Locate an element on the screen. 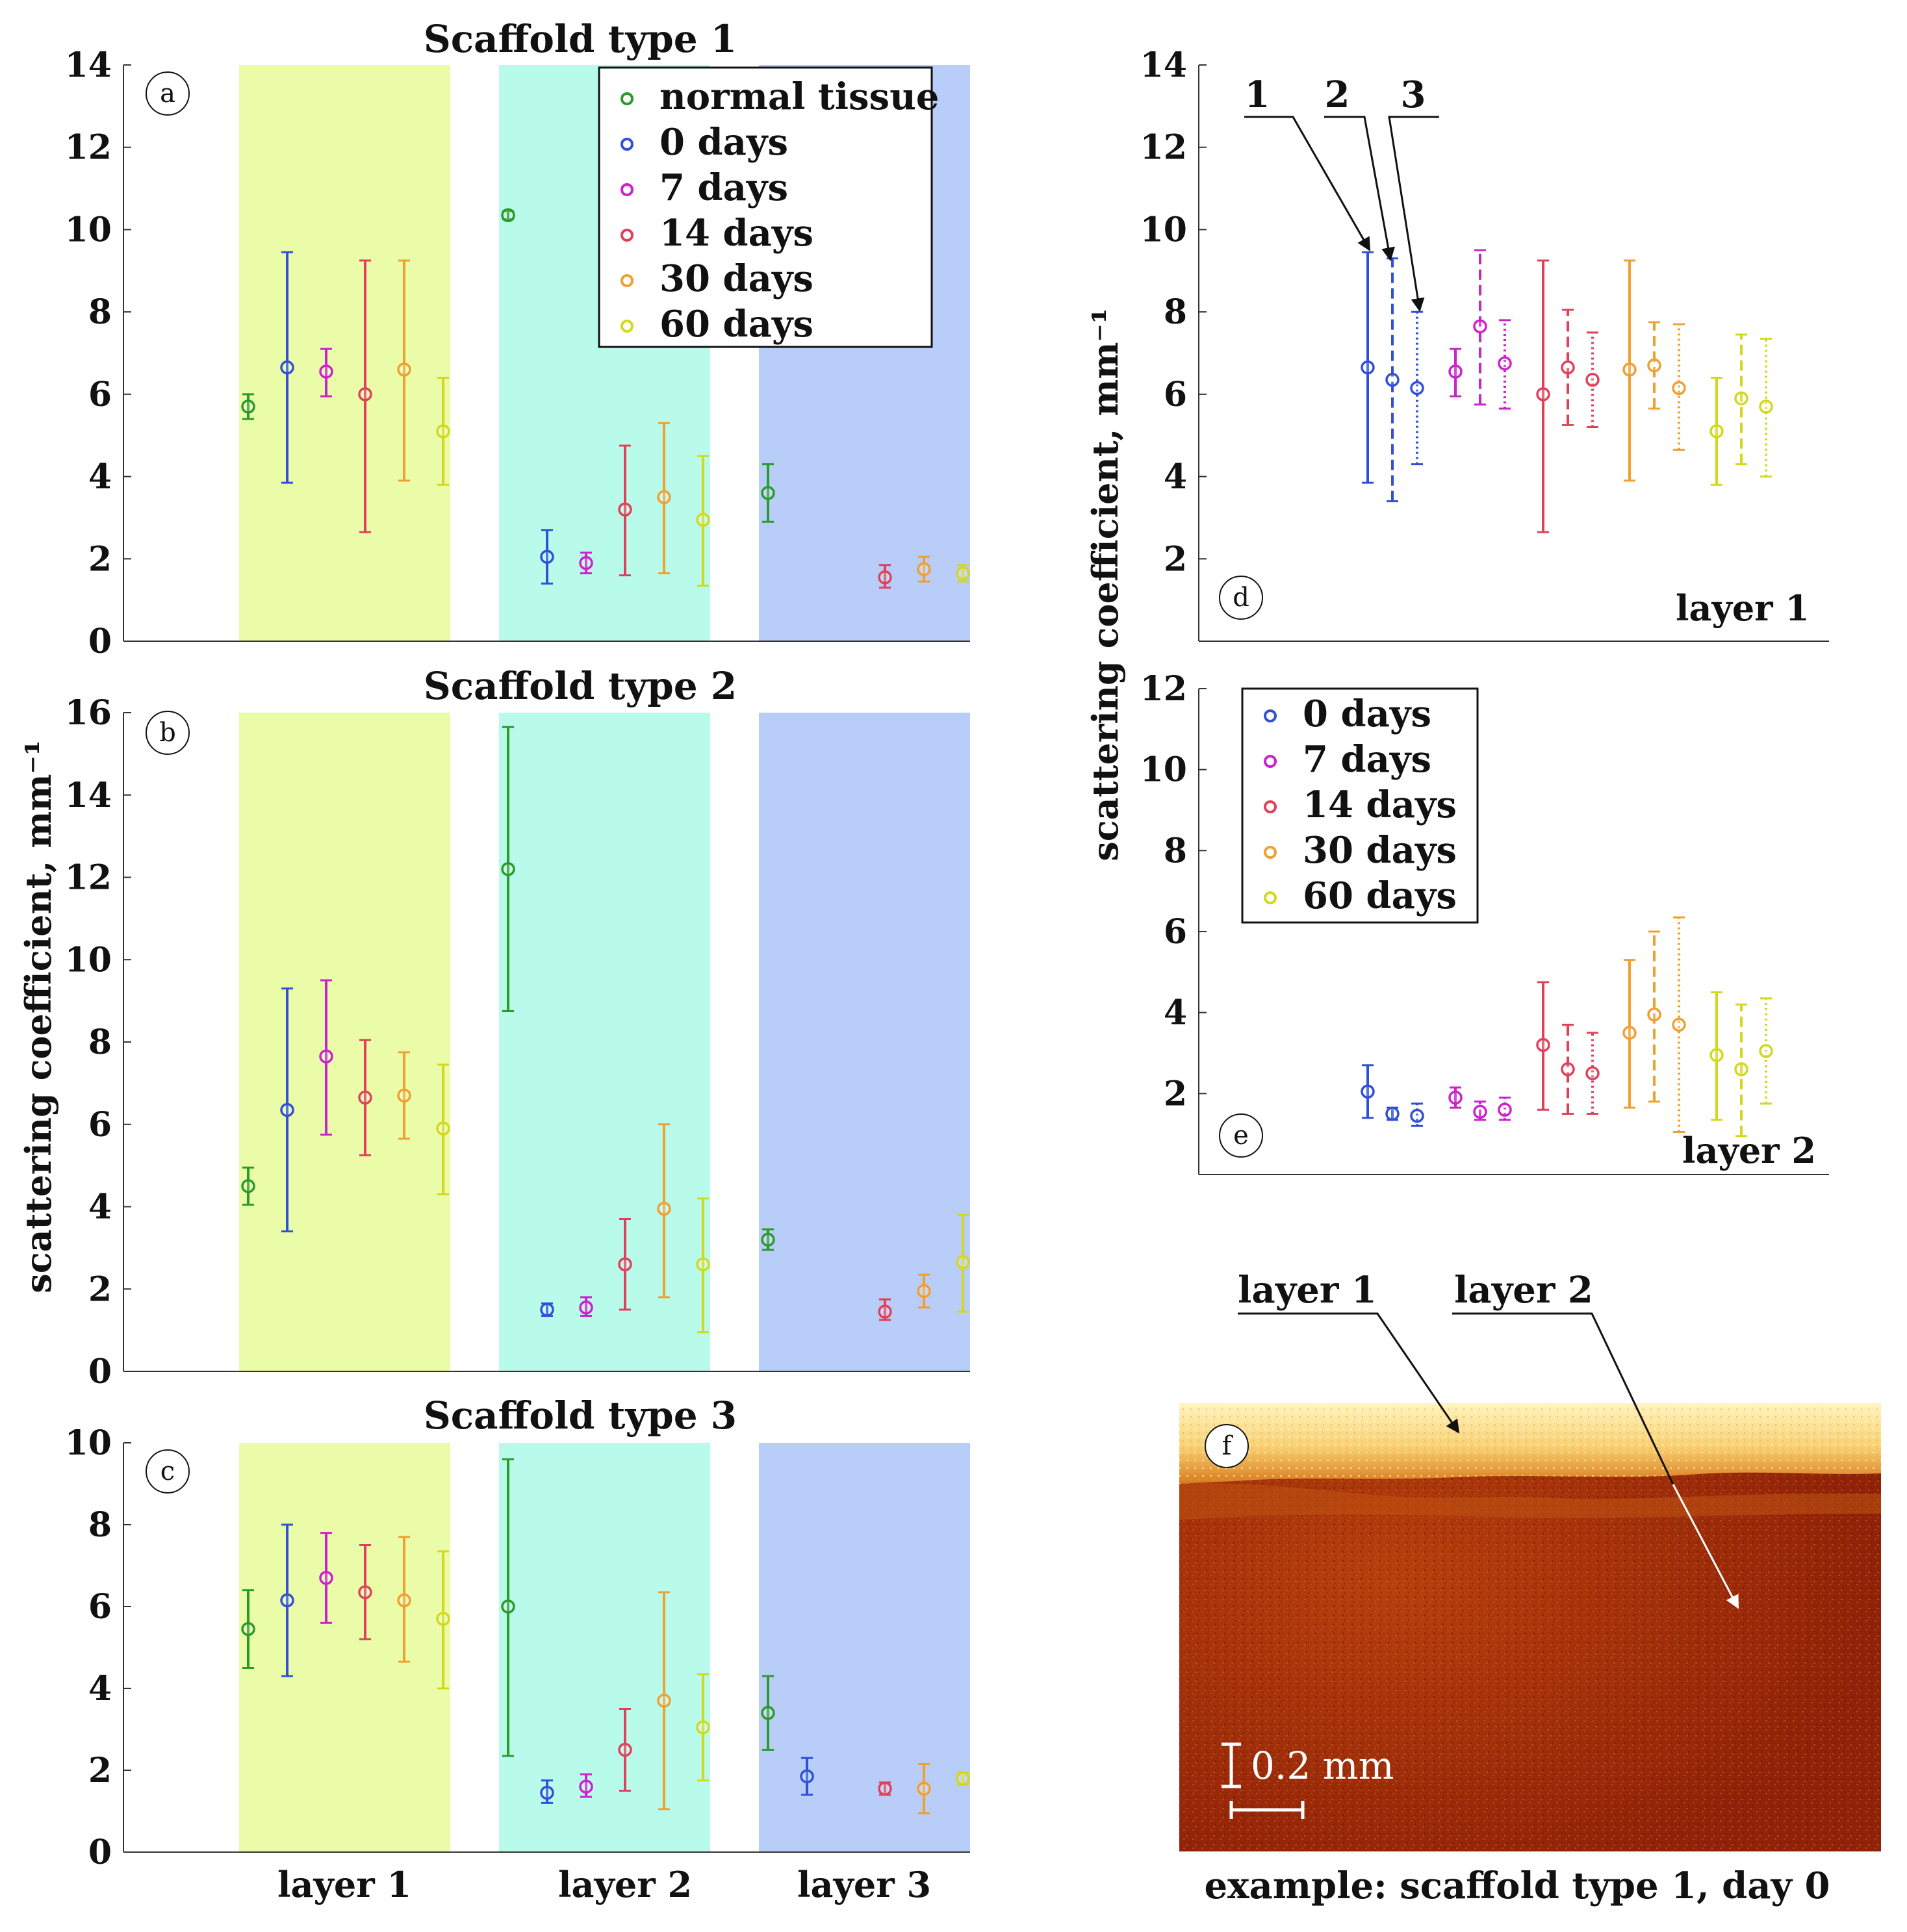 This screenshot has height=1932, width=1907. corner-label: layer 2 is located at coordinates (1749, 1150).